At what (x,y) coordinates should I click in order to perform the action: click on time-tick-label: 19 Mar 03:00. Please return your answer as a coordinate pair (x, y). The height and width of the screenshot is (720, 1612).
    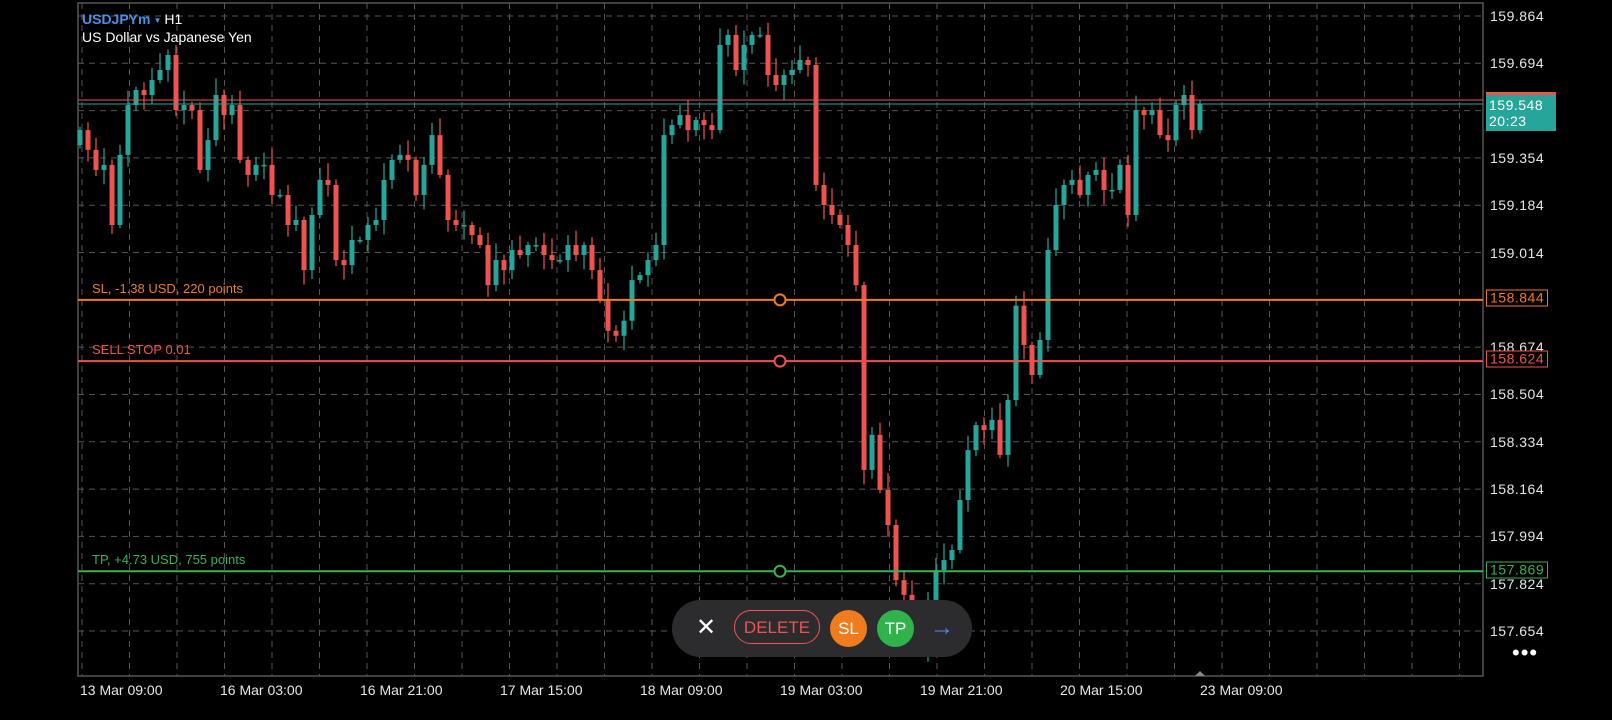
    Looking at the image, I should click on (821, 690).